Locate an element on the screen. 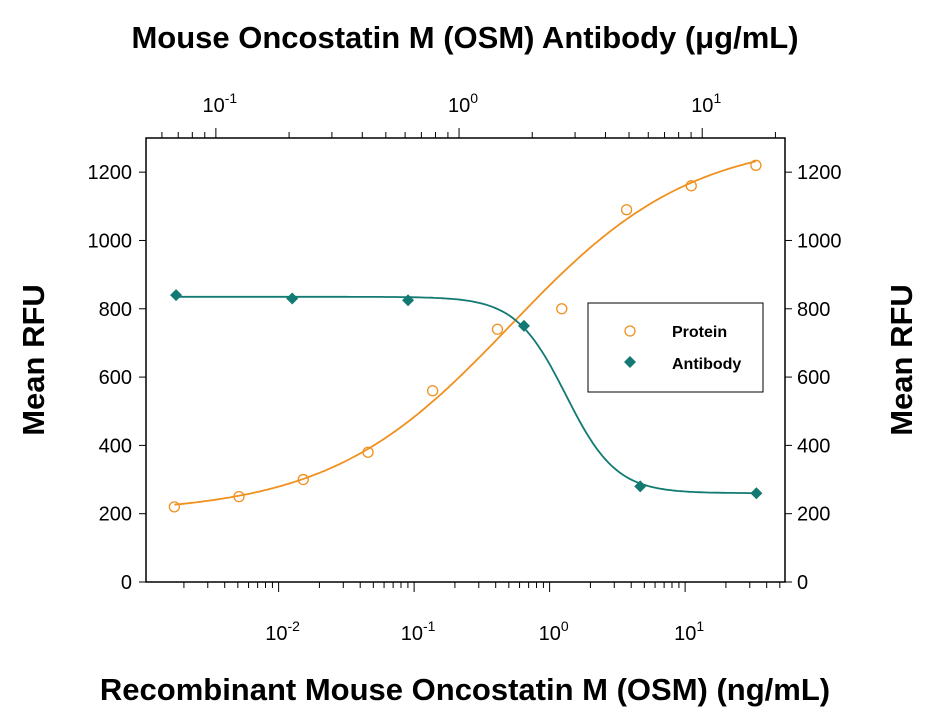 The height and width of the screenshot is (722, 929). top-x-tick-label: 10⁻¹ is located at coordinates (220, 103).